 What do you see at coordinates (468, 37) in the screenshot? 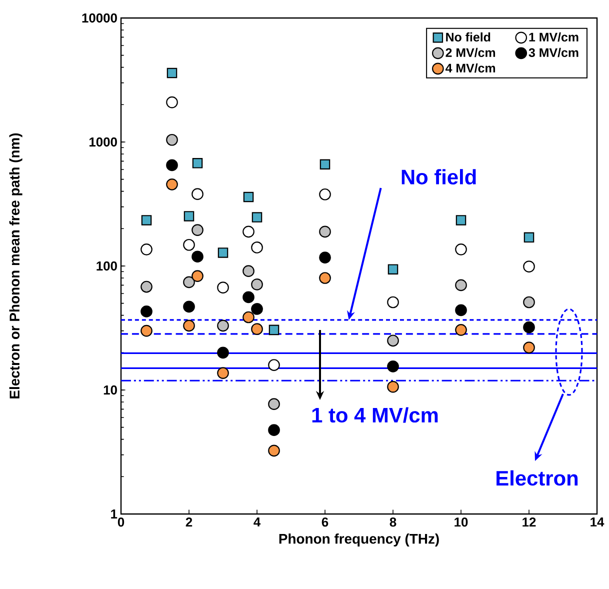
I see `legend-label: No field` at bounding box center [468, 37].